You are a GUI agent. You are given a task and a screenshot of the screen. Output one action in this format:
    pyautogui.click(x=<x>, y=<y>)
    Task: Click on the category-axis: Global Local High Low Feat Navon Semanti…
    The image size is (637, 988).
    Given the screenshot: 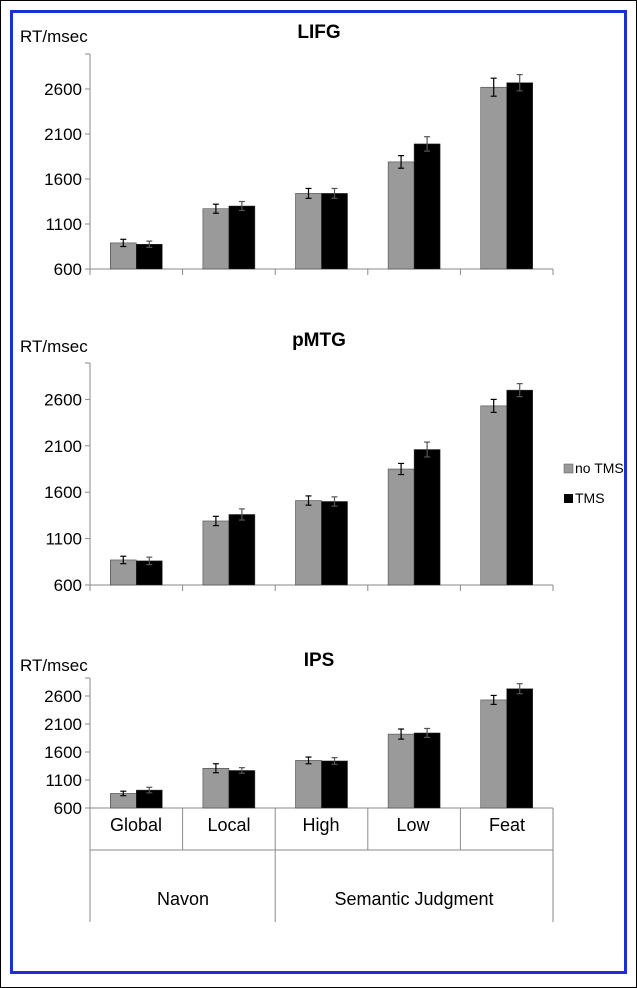 What is the action you would take?
    pyautogui.click(x=317, y=862)
    